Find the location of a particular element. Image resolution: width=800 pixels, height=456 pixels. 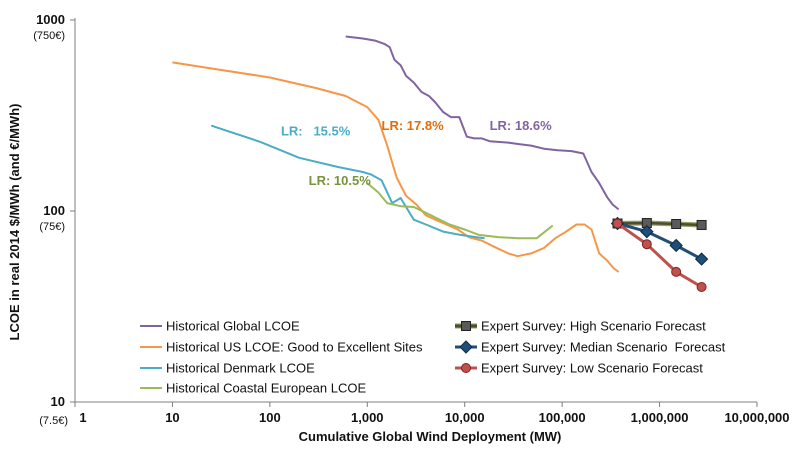

learning-rate-annotation: LR: 18.6% is located at coordinates (521, 125).